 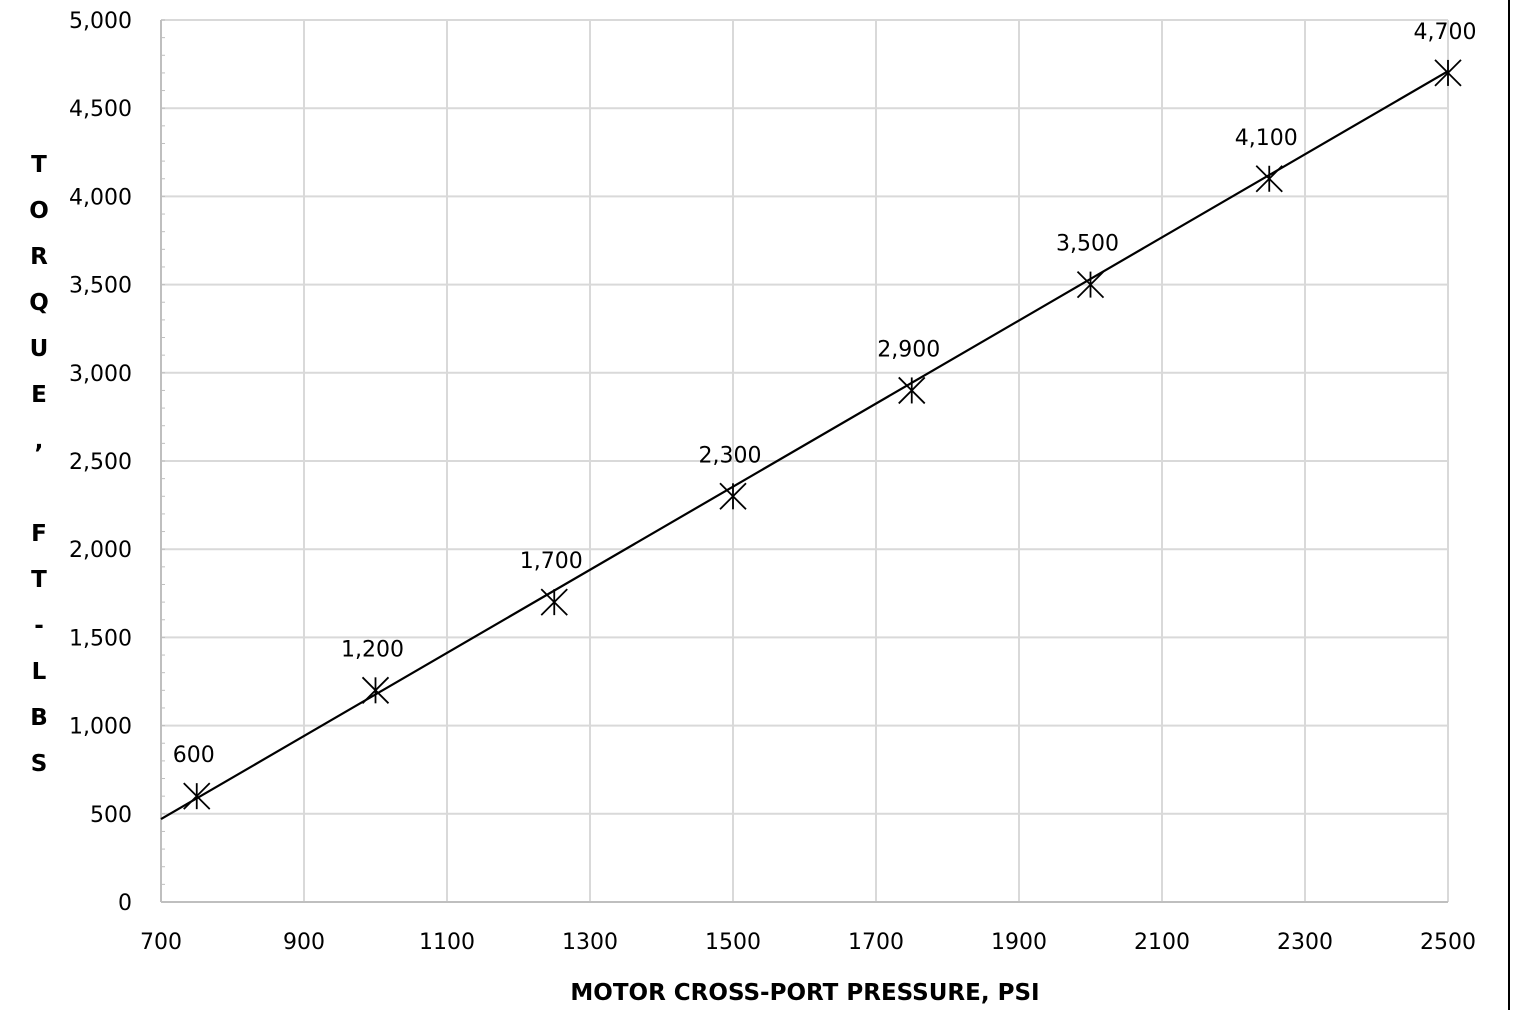 I want to click on x-axis-title: MOTOR CROSS-PORT PRESSURE, PSI, so click(x=804, y=993).